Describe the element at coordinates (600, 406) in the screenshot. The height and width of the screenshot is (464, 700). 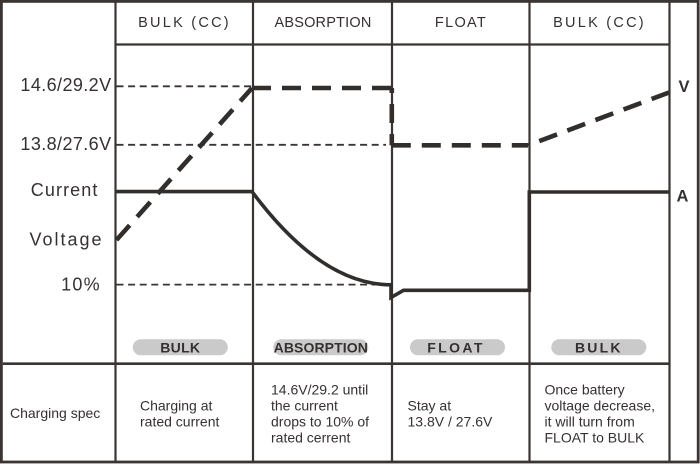
I see `svg-text: voltage decrease,` at that location.